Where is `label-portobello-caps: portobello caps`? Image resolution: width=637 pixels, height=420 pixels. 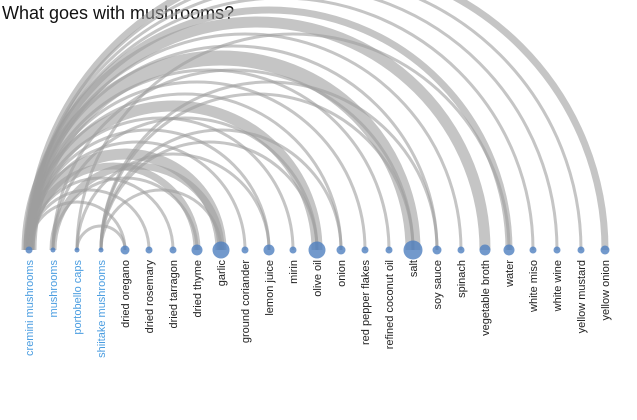 label-portobello-caps: portobello caps is located at coordinates (78, 297).